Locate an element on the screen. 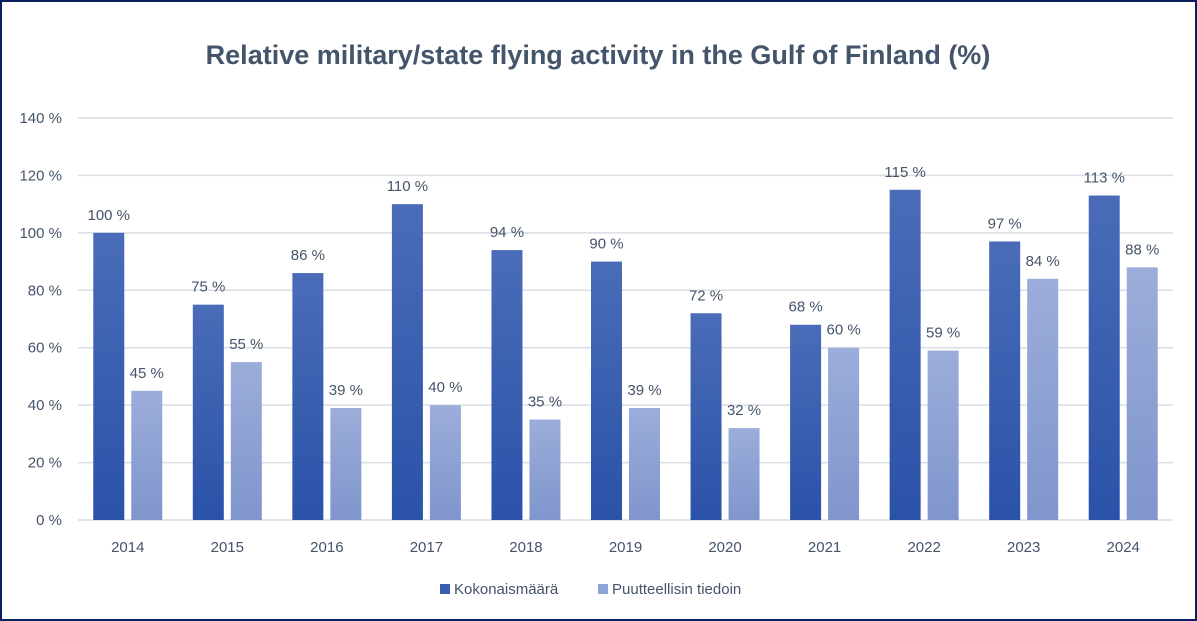 This screenshot has width=1197, height=621. x-tick-label: 2017 is located at coordinates (426, 547).